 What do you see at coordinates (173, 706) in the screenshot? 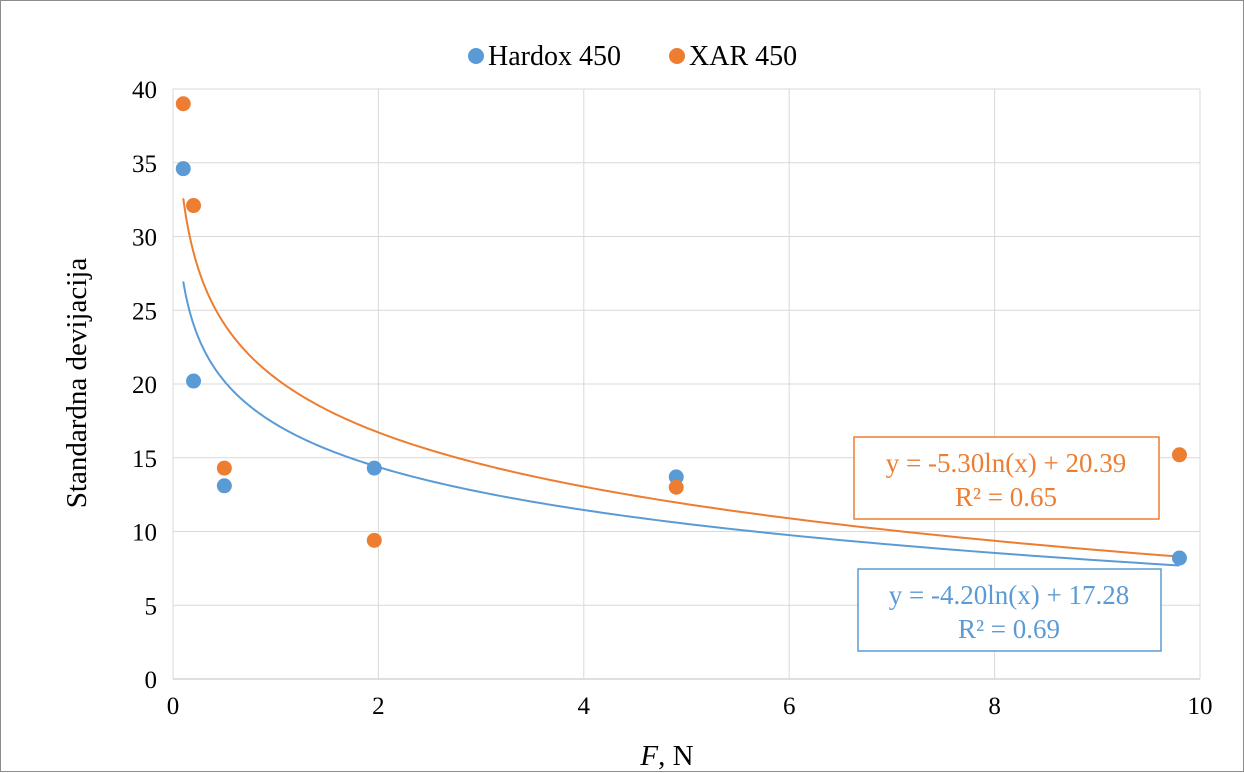
I see `x-tick-label: 0` at bounding box center [173, 706].